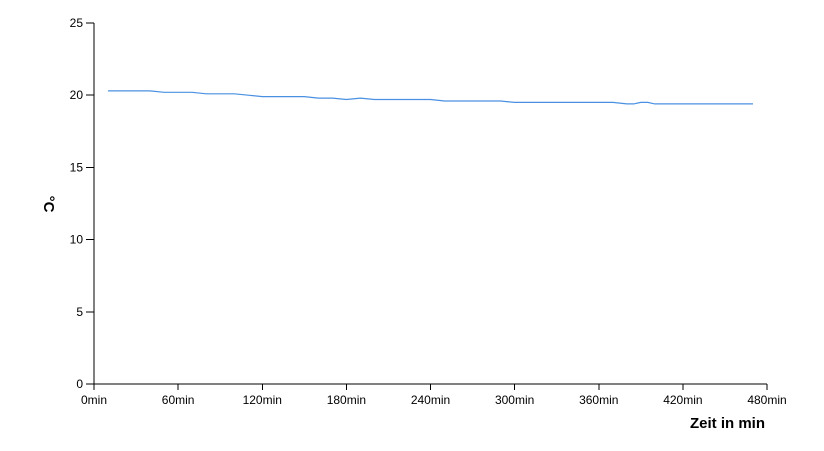 This screenshot has width=824, height=451. What do you see at coordinates (766, 400) in the screenshot?
I see `x-tick-label: 480min` at bounding box center [766, 400].